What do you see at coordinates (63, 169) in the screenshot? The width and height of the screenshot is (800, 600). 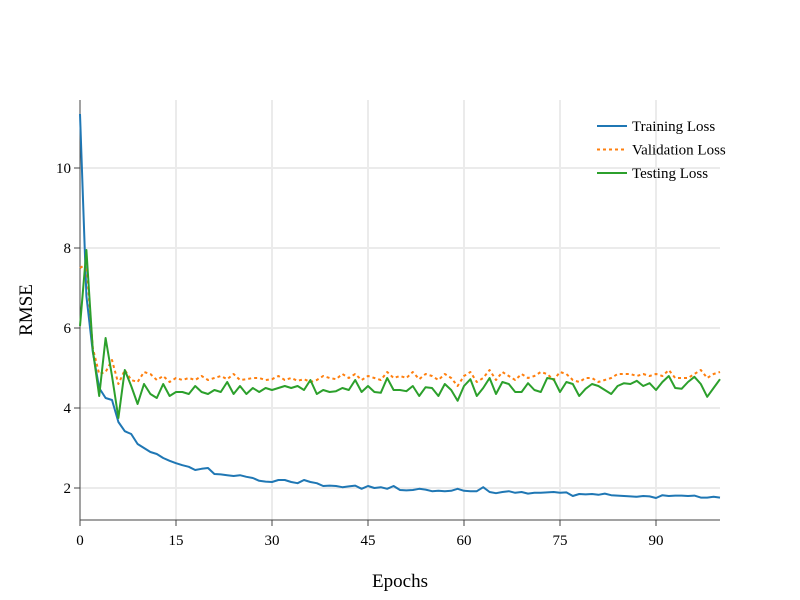 I see `y-tick-label: 10` at bounding box center [63, 169].